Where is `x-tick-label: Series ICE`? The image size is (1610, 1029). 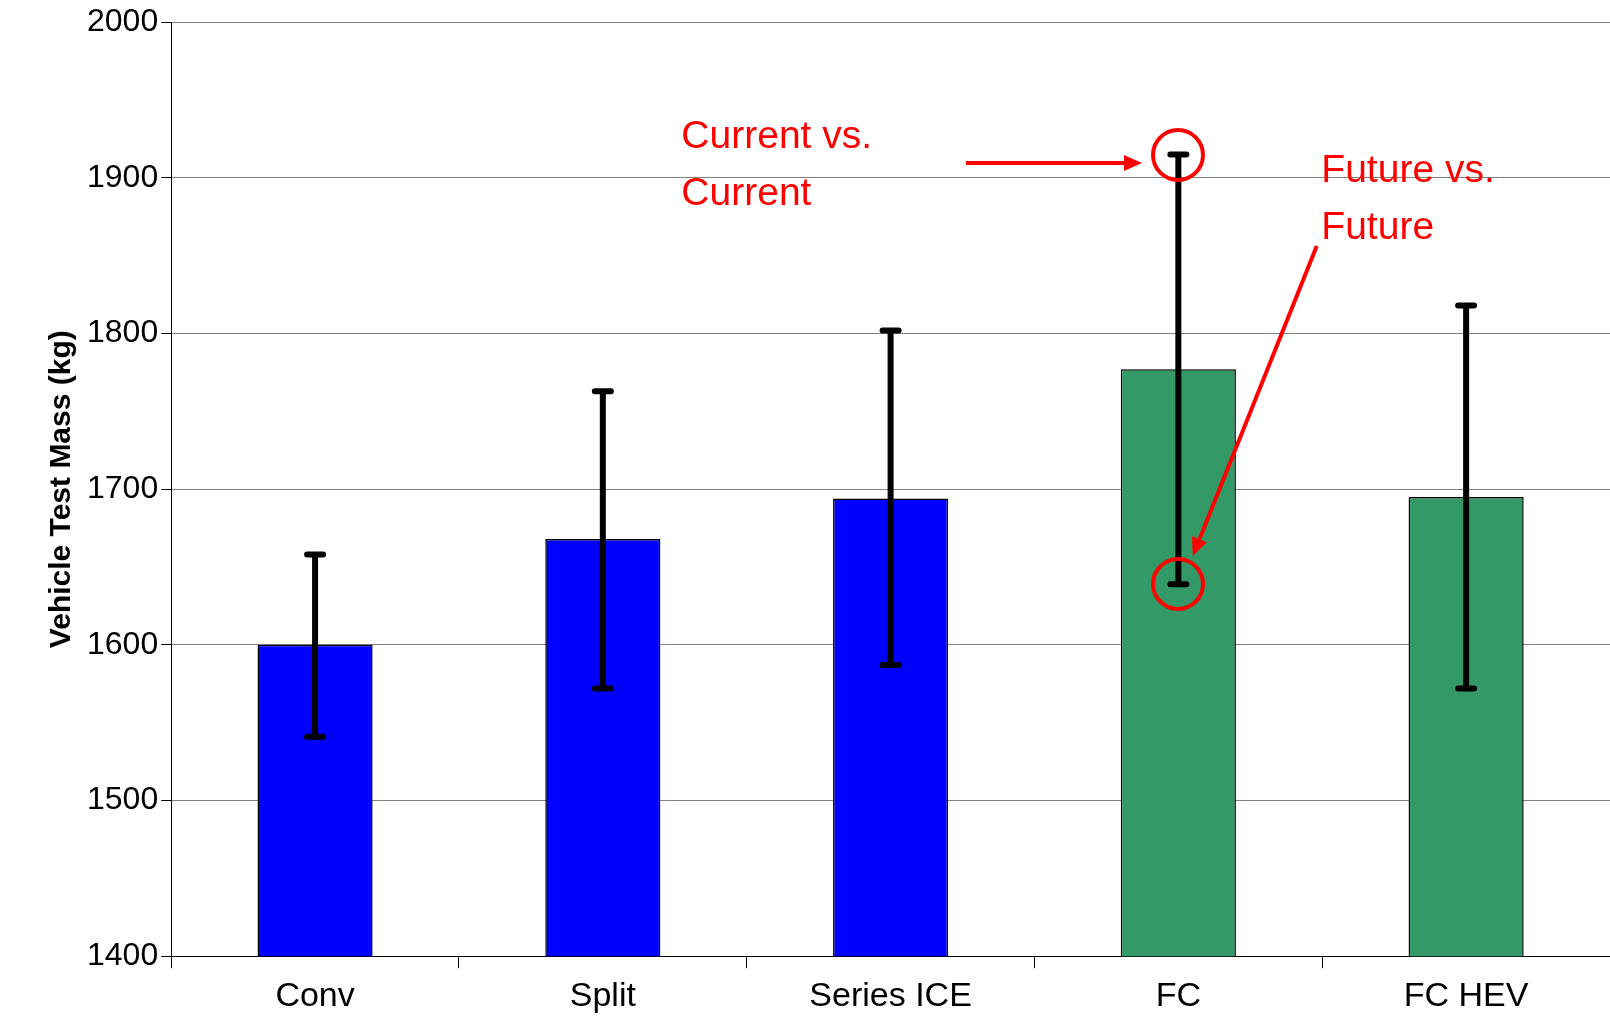
x-tick-label: Series ICE is located at coordinates (890, 993).